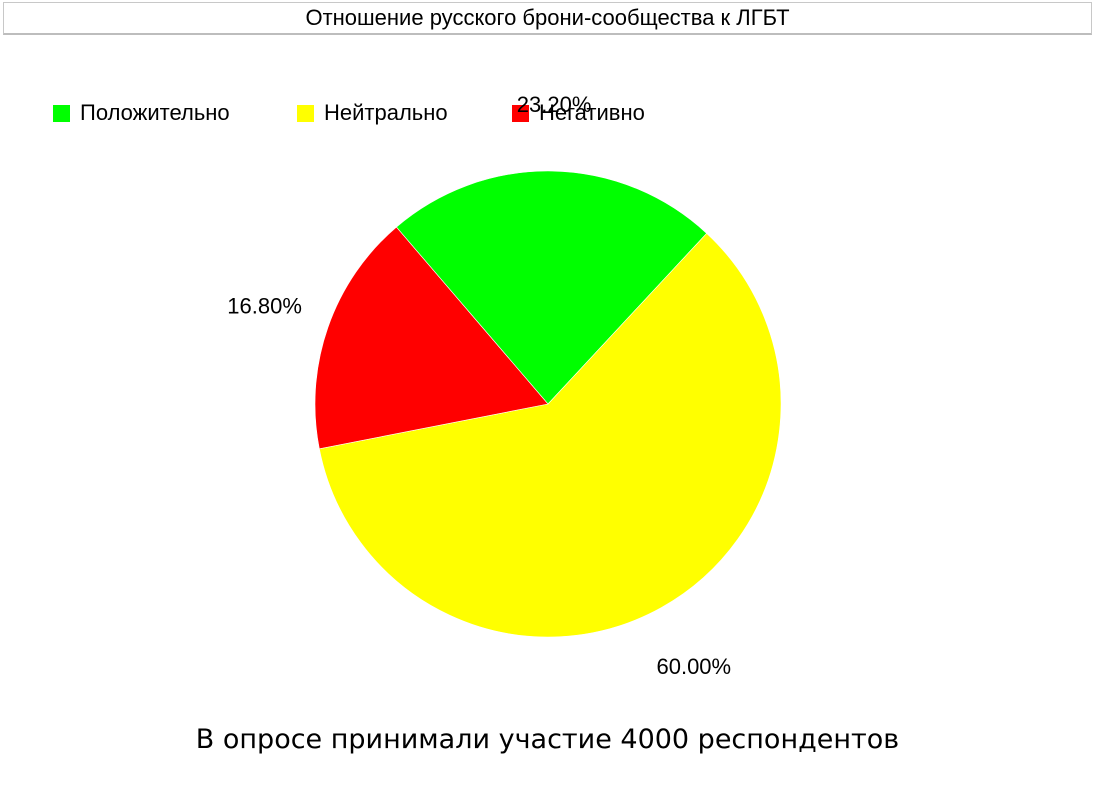  I want to click on legend-item-positive: Положительно, so click(141, 113).